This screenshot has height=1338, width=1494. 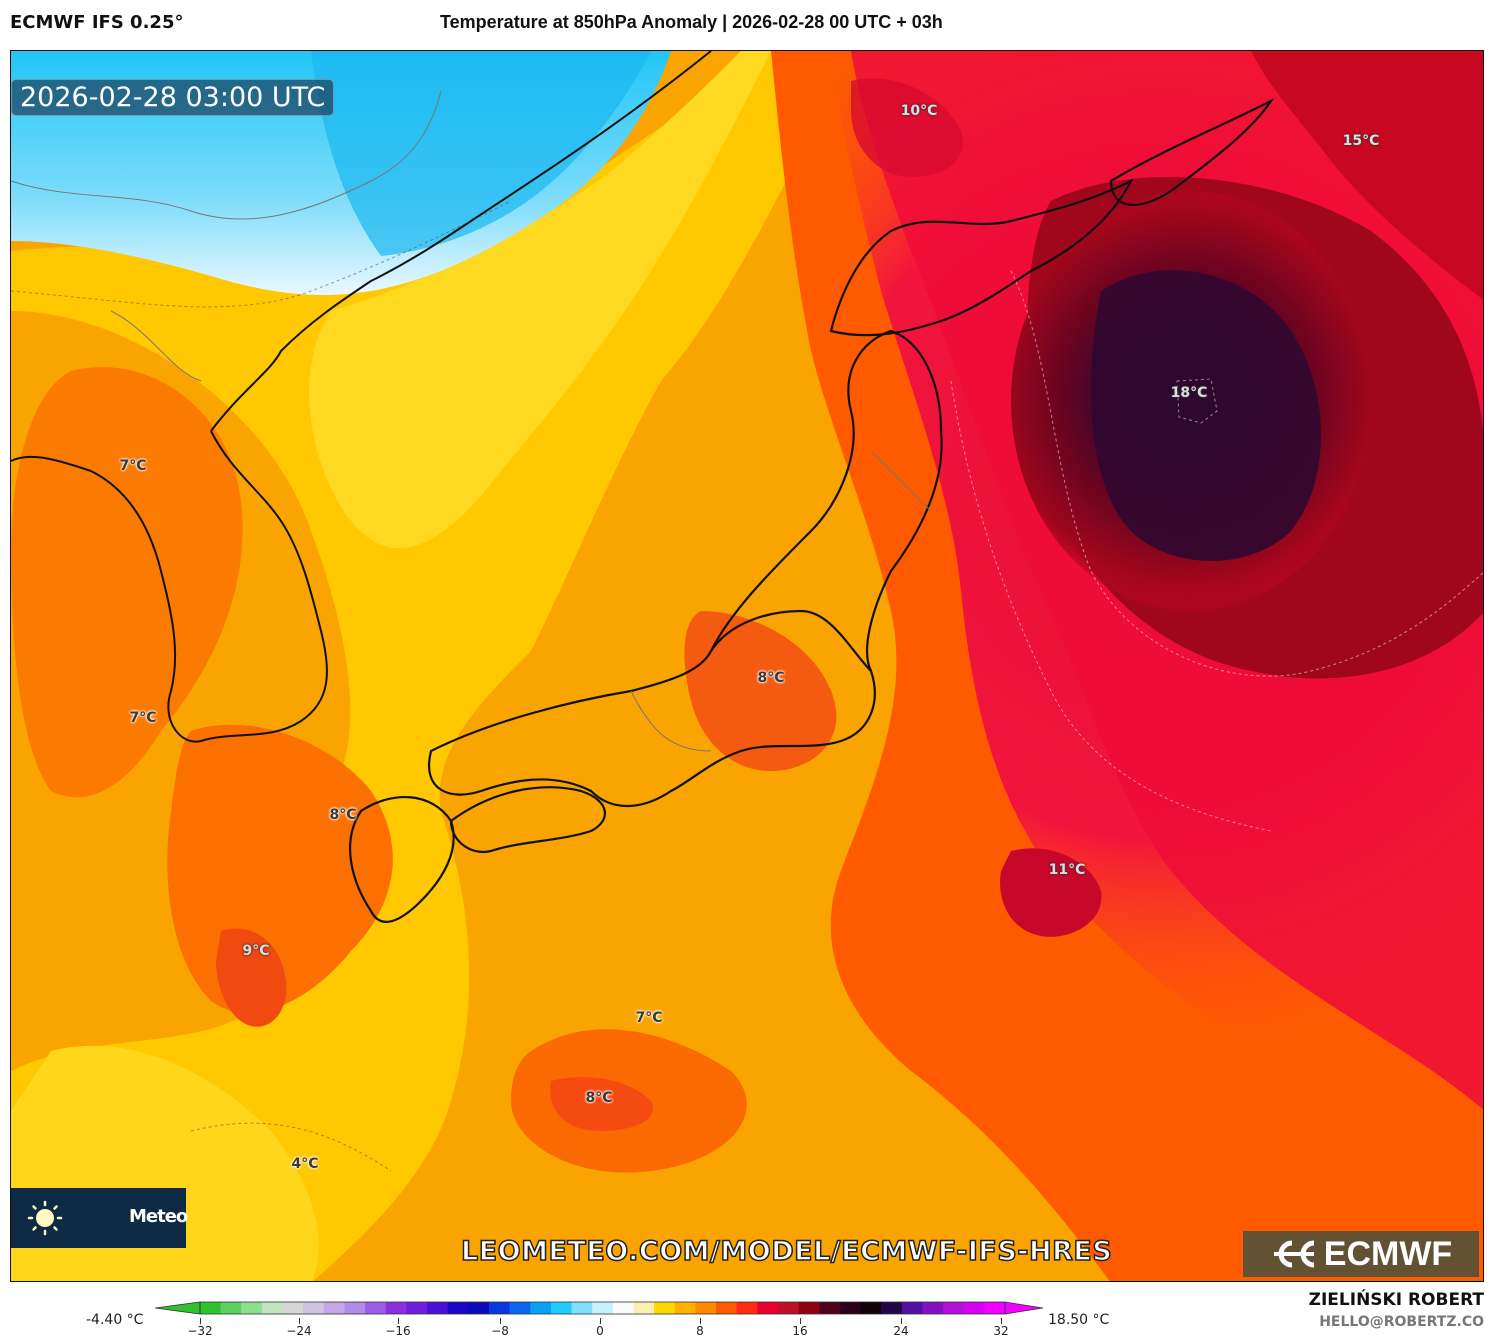 What do you see at coordinates (115, 1320) in the screenshot?
I see `colorbar-min-label: -4.40 °C` at bounding box center [115, 1320].